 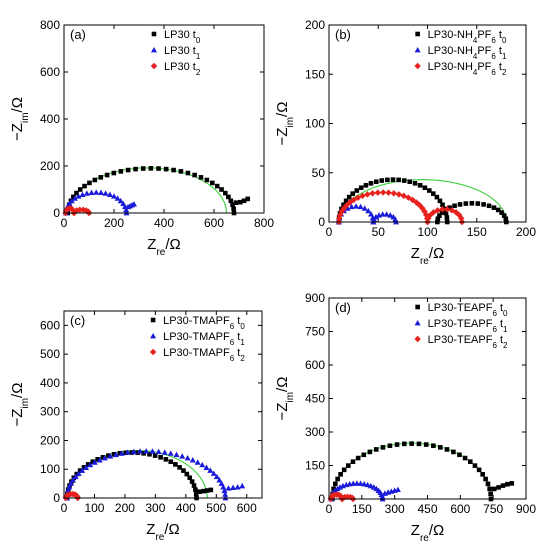 What do you see at coordinates (247, 508) in the screenshot?
I see `x-tick-label: 600` at bounding box center [247, 508].